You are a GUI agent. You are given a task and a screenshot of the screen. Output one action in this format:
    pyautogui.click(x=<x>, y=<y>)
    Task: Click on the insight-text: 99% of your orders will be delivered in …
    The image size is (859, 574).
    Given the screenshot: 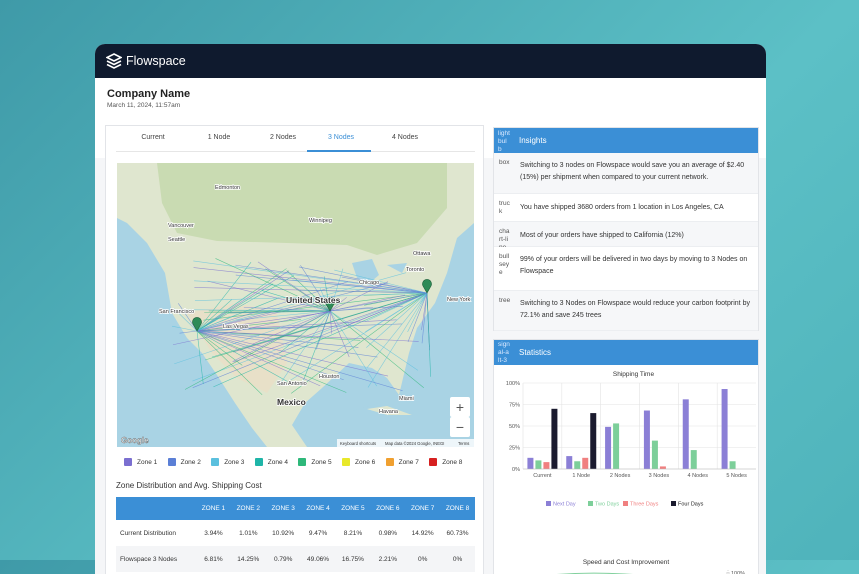 What is the action you would take?
    pyautogui.click(x=638, y=266)
    